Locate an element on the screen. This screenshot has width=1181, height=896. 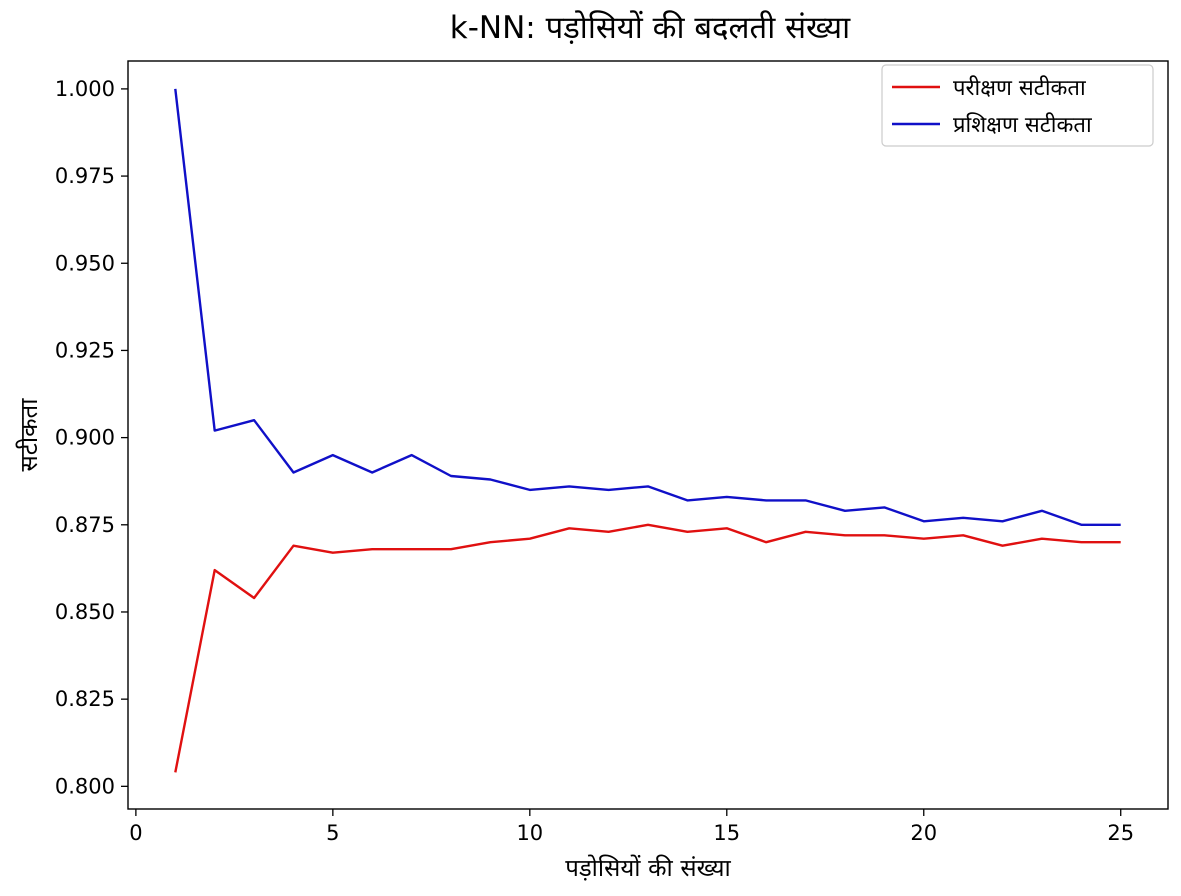
x-tick-label: 5 is located at coordinates (332, 833).